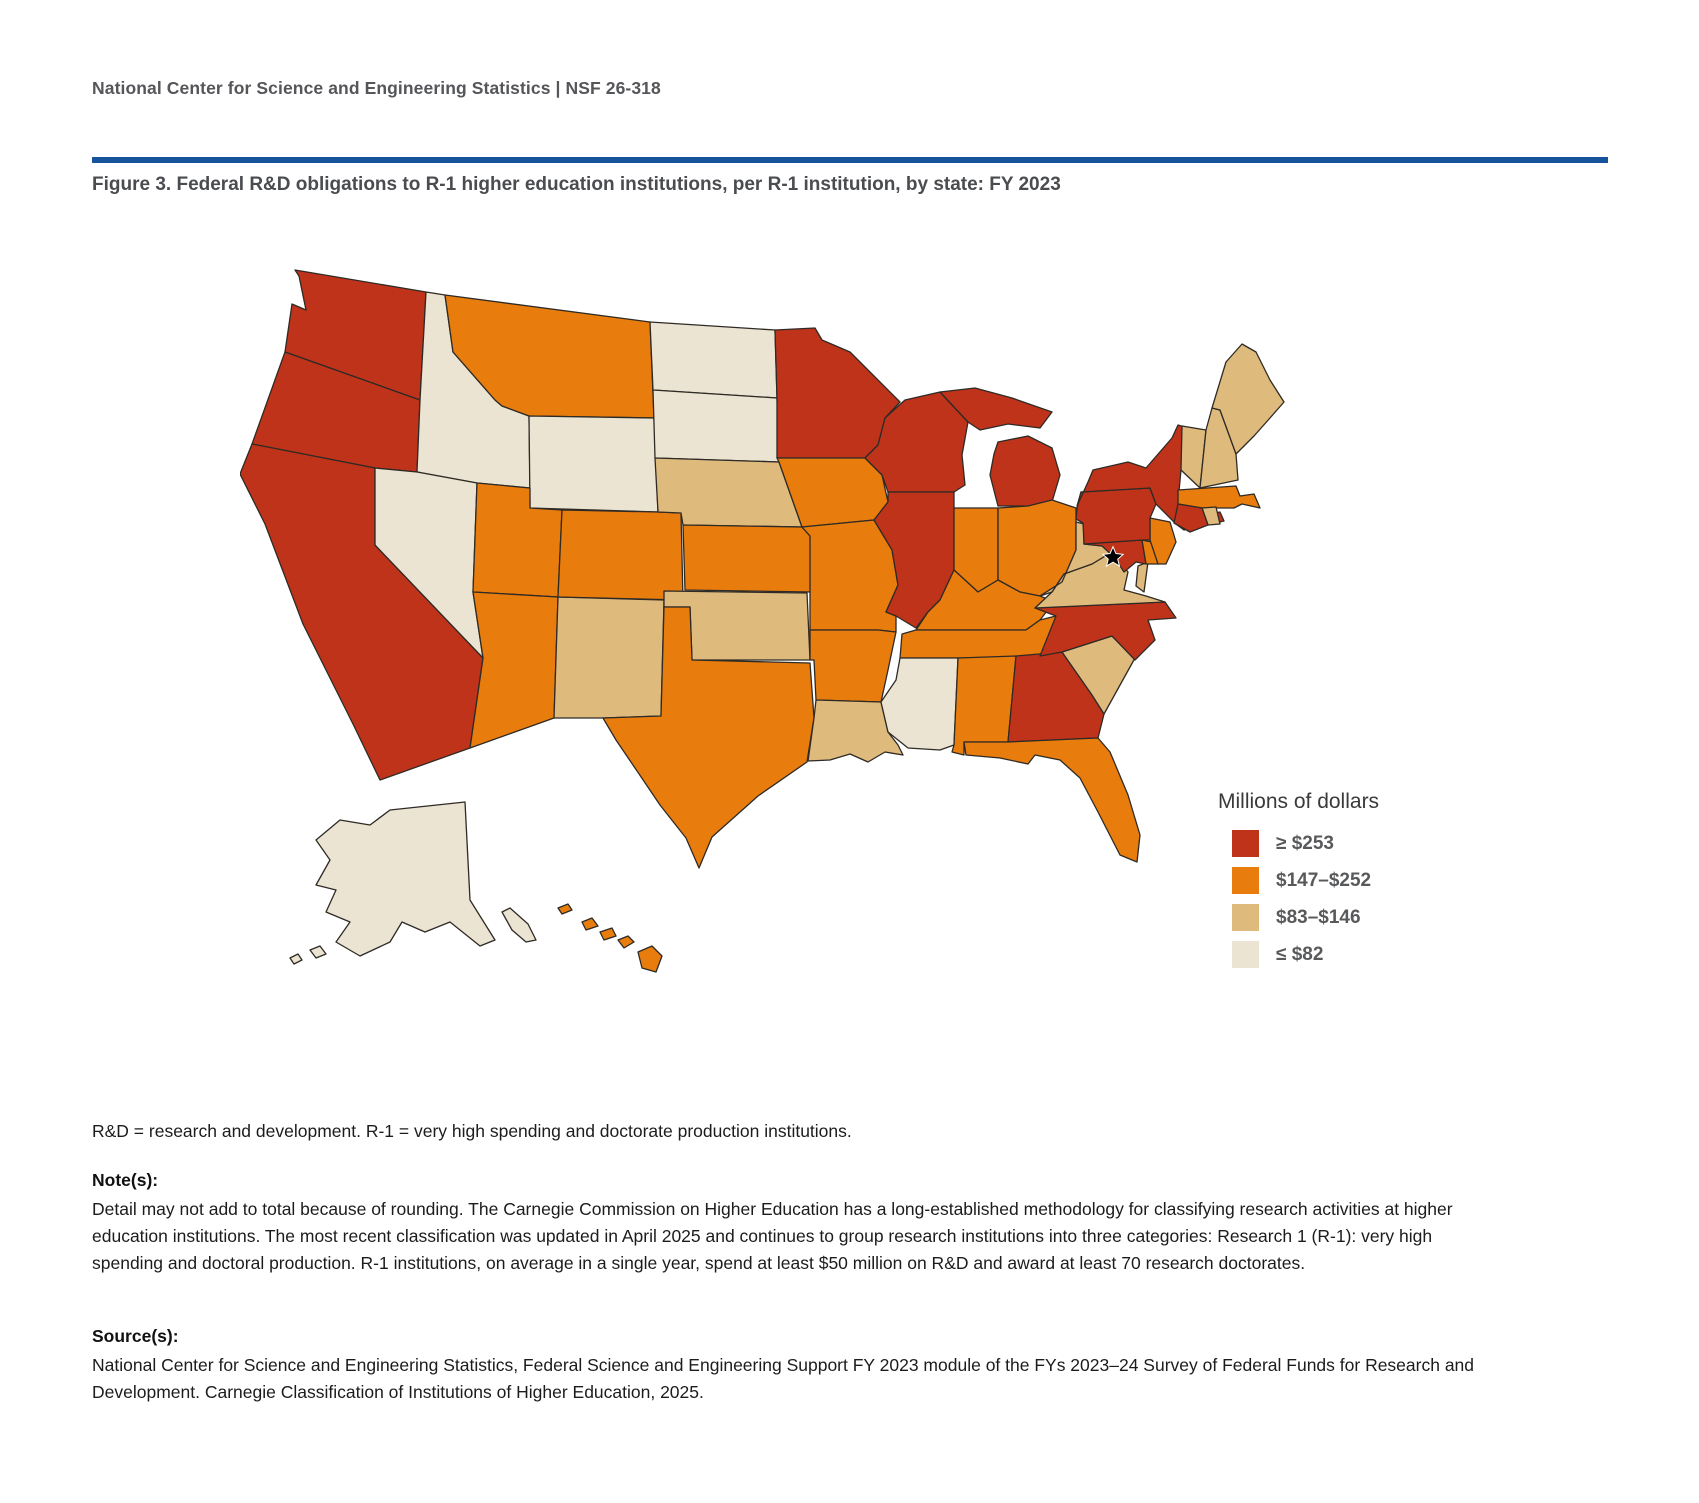 The image size is (1699, 1503). Describe the element at coordinates (1318, 917) in the screenshot. I see `legend-label: $83–$146` at that location.